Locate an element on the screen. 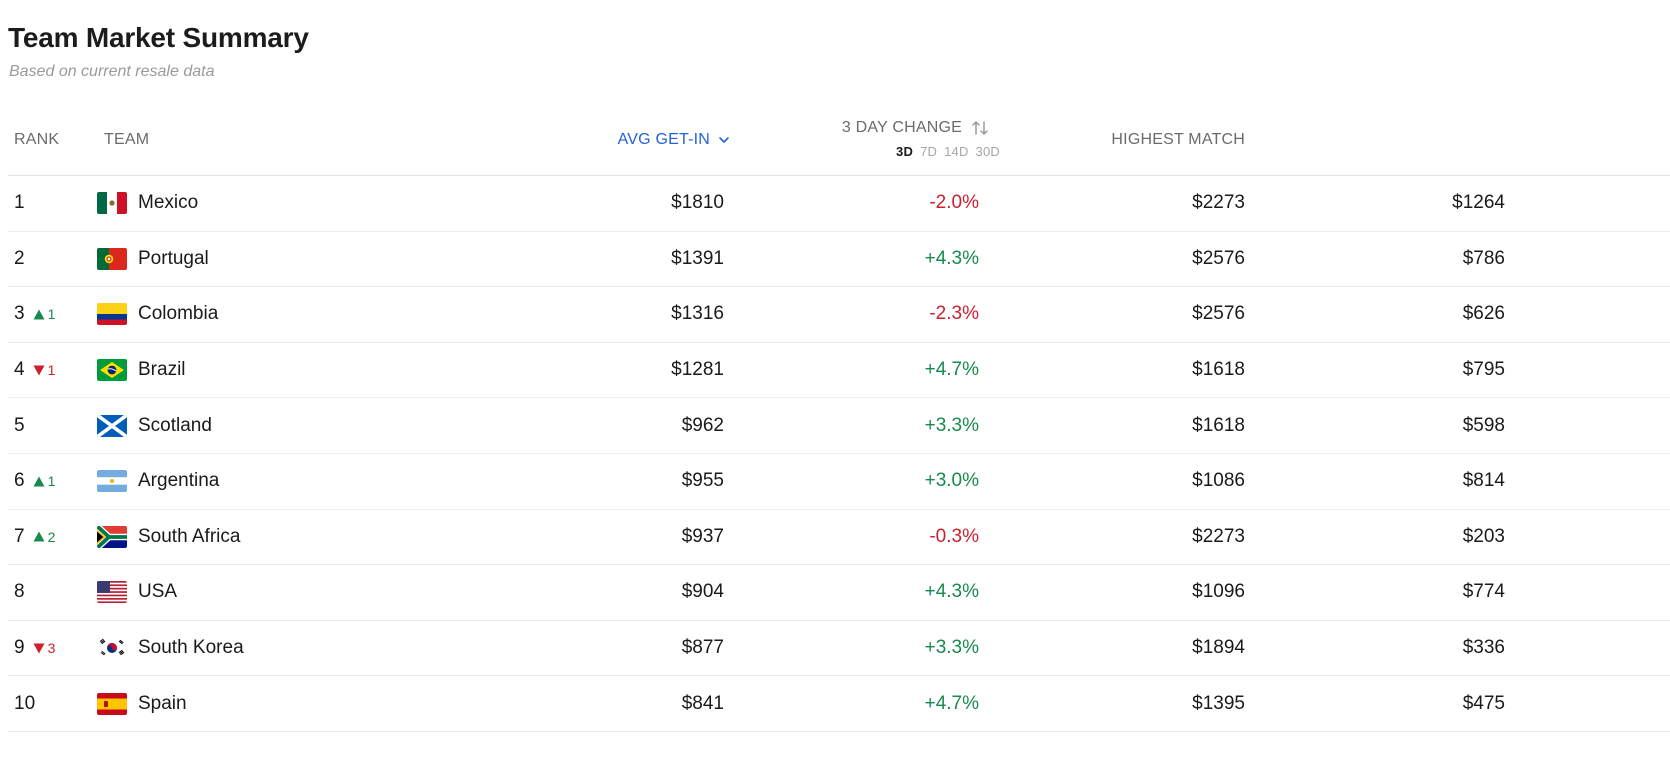 The image size is (1670, 774). change-column-header: 3 DAY CHANGE 3D 7D 14D 30D is located at coordinates (921, 138).